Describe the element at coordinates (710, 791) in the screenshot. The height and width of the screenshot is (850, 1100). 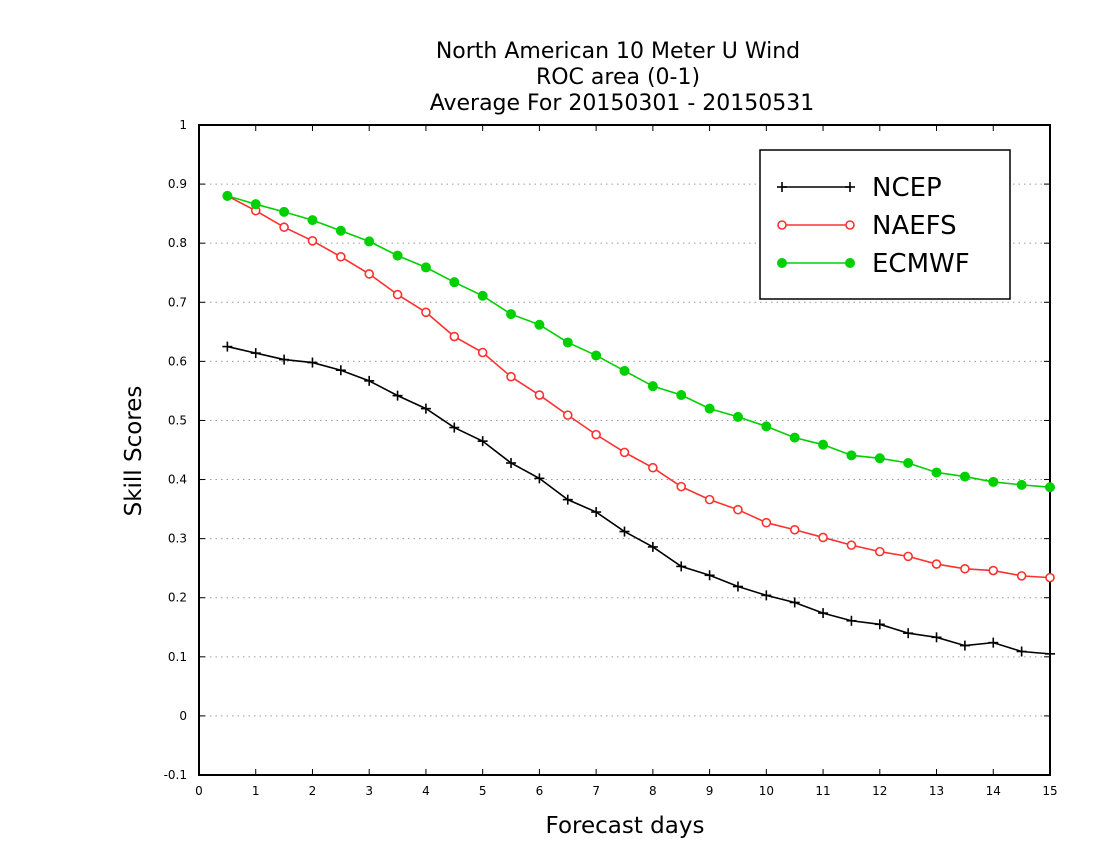
I see `x-tick-label: 9` at that location.